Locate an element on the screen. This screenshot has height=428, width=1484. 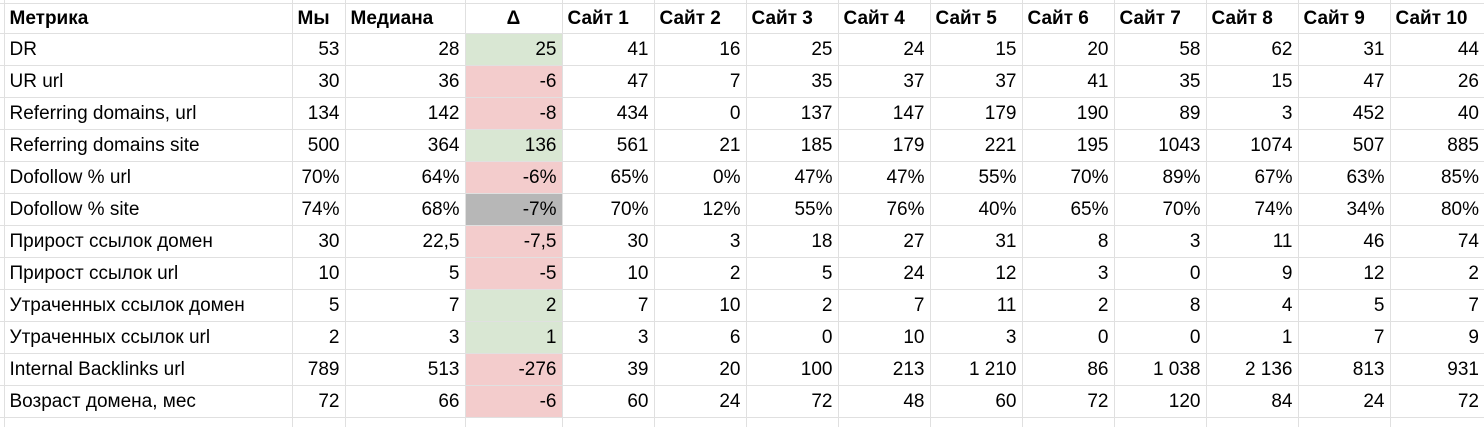
site-cell: 40% is located at coordinates (976, 209).